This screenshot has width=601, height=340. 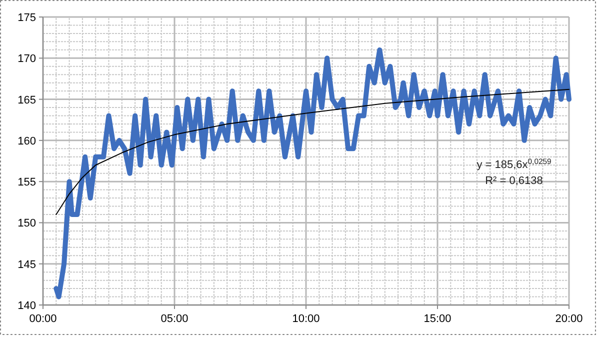 I want to click on y-tick-label: 170, so click(x=27, y=59).